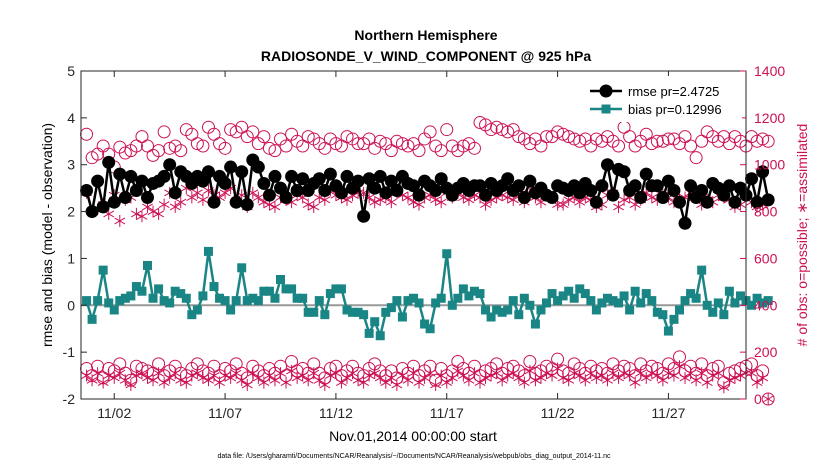 Image resolution: width=830 pixels, height=470 pixels. Describe the element at coordinates (766, 212) in the screenshot. I see `y-right-tick-label: 800` at that location.